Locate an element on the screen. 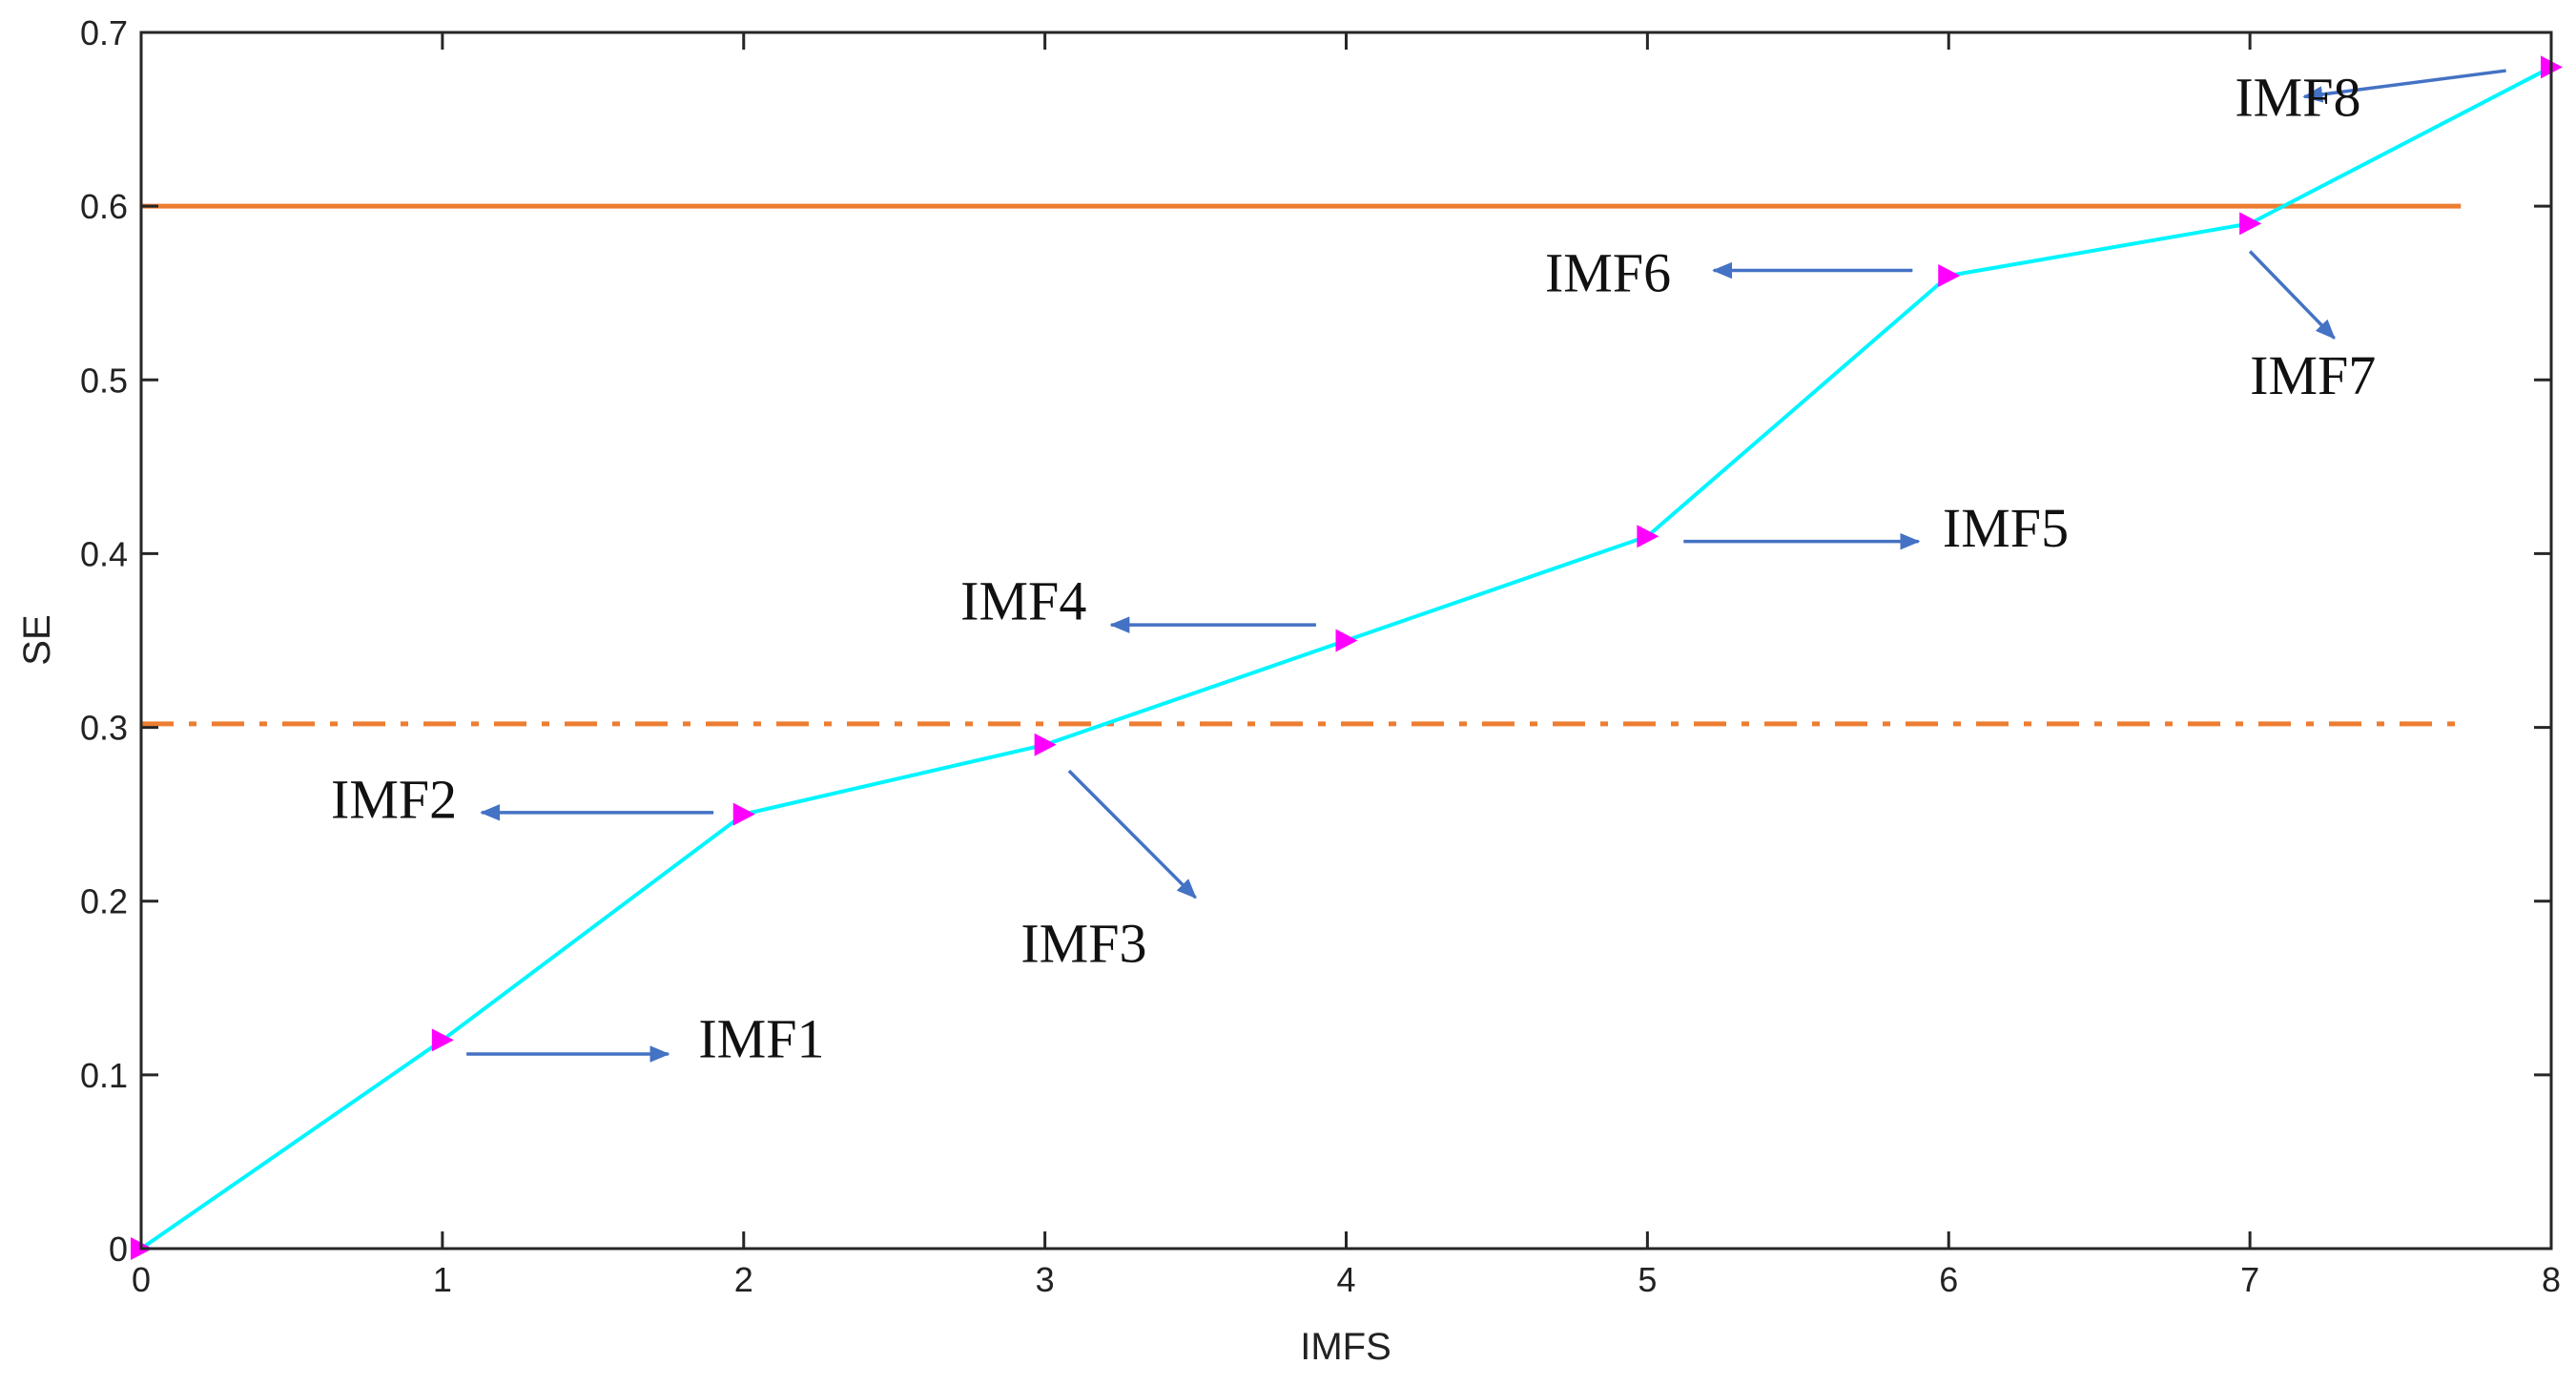  x-tick-label: 5 is located at coordinates (1647, 1279).